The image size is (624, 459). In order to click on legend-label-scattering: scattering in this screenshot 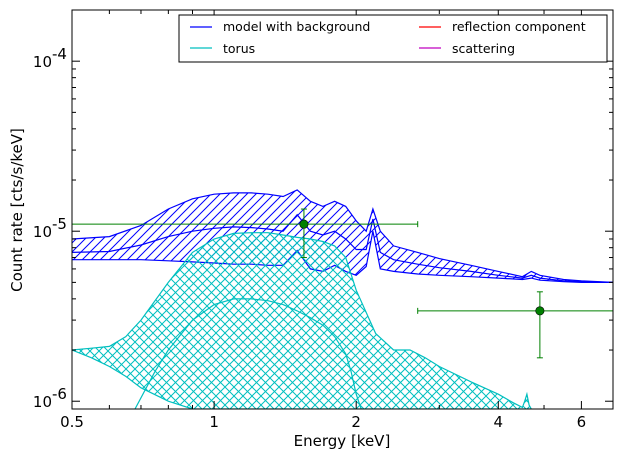, I will do `click(483, 48)`.